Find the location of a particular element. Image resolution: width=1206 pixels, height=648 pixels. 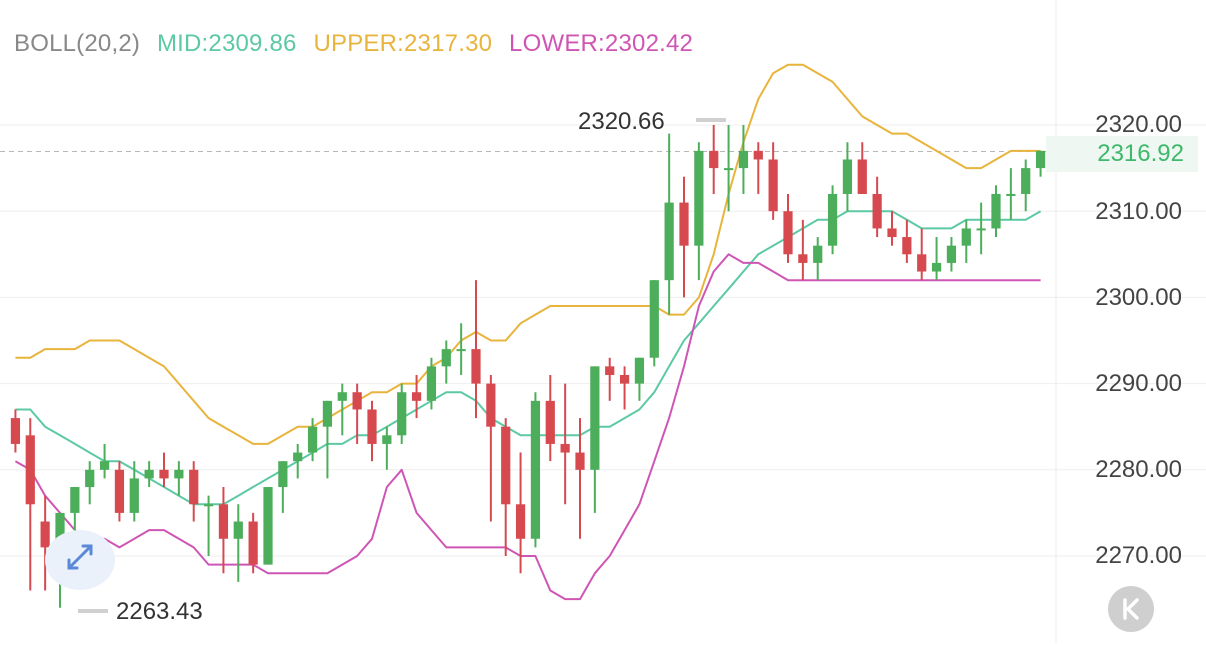

upper-label: UPPER:2317.30 is located at coordinates (403, 43).